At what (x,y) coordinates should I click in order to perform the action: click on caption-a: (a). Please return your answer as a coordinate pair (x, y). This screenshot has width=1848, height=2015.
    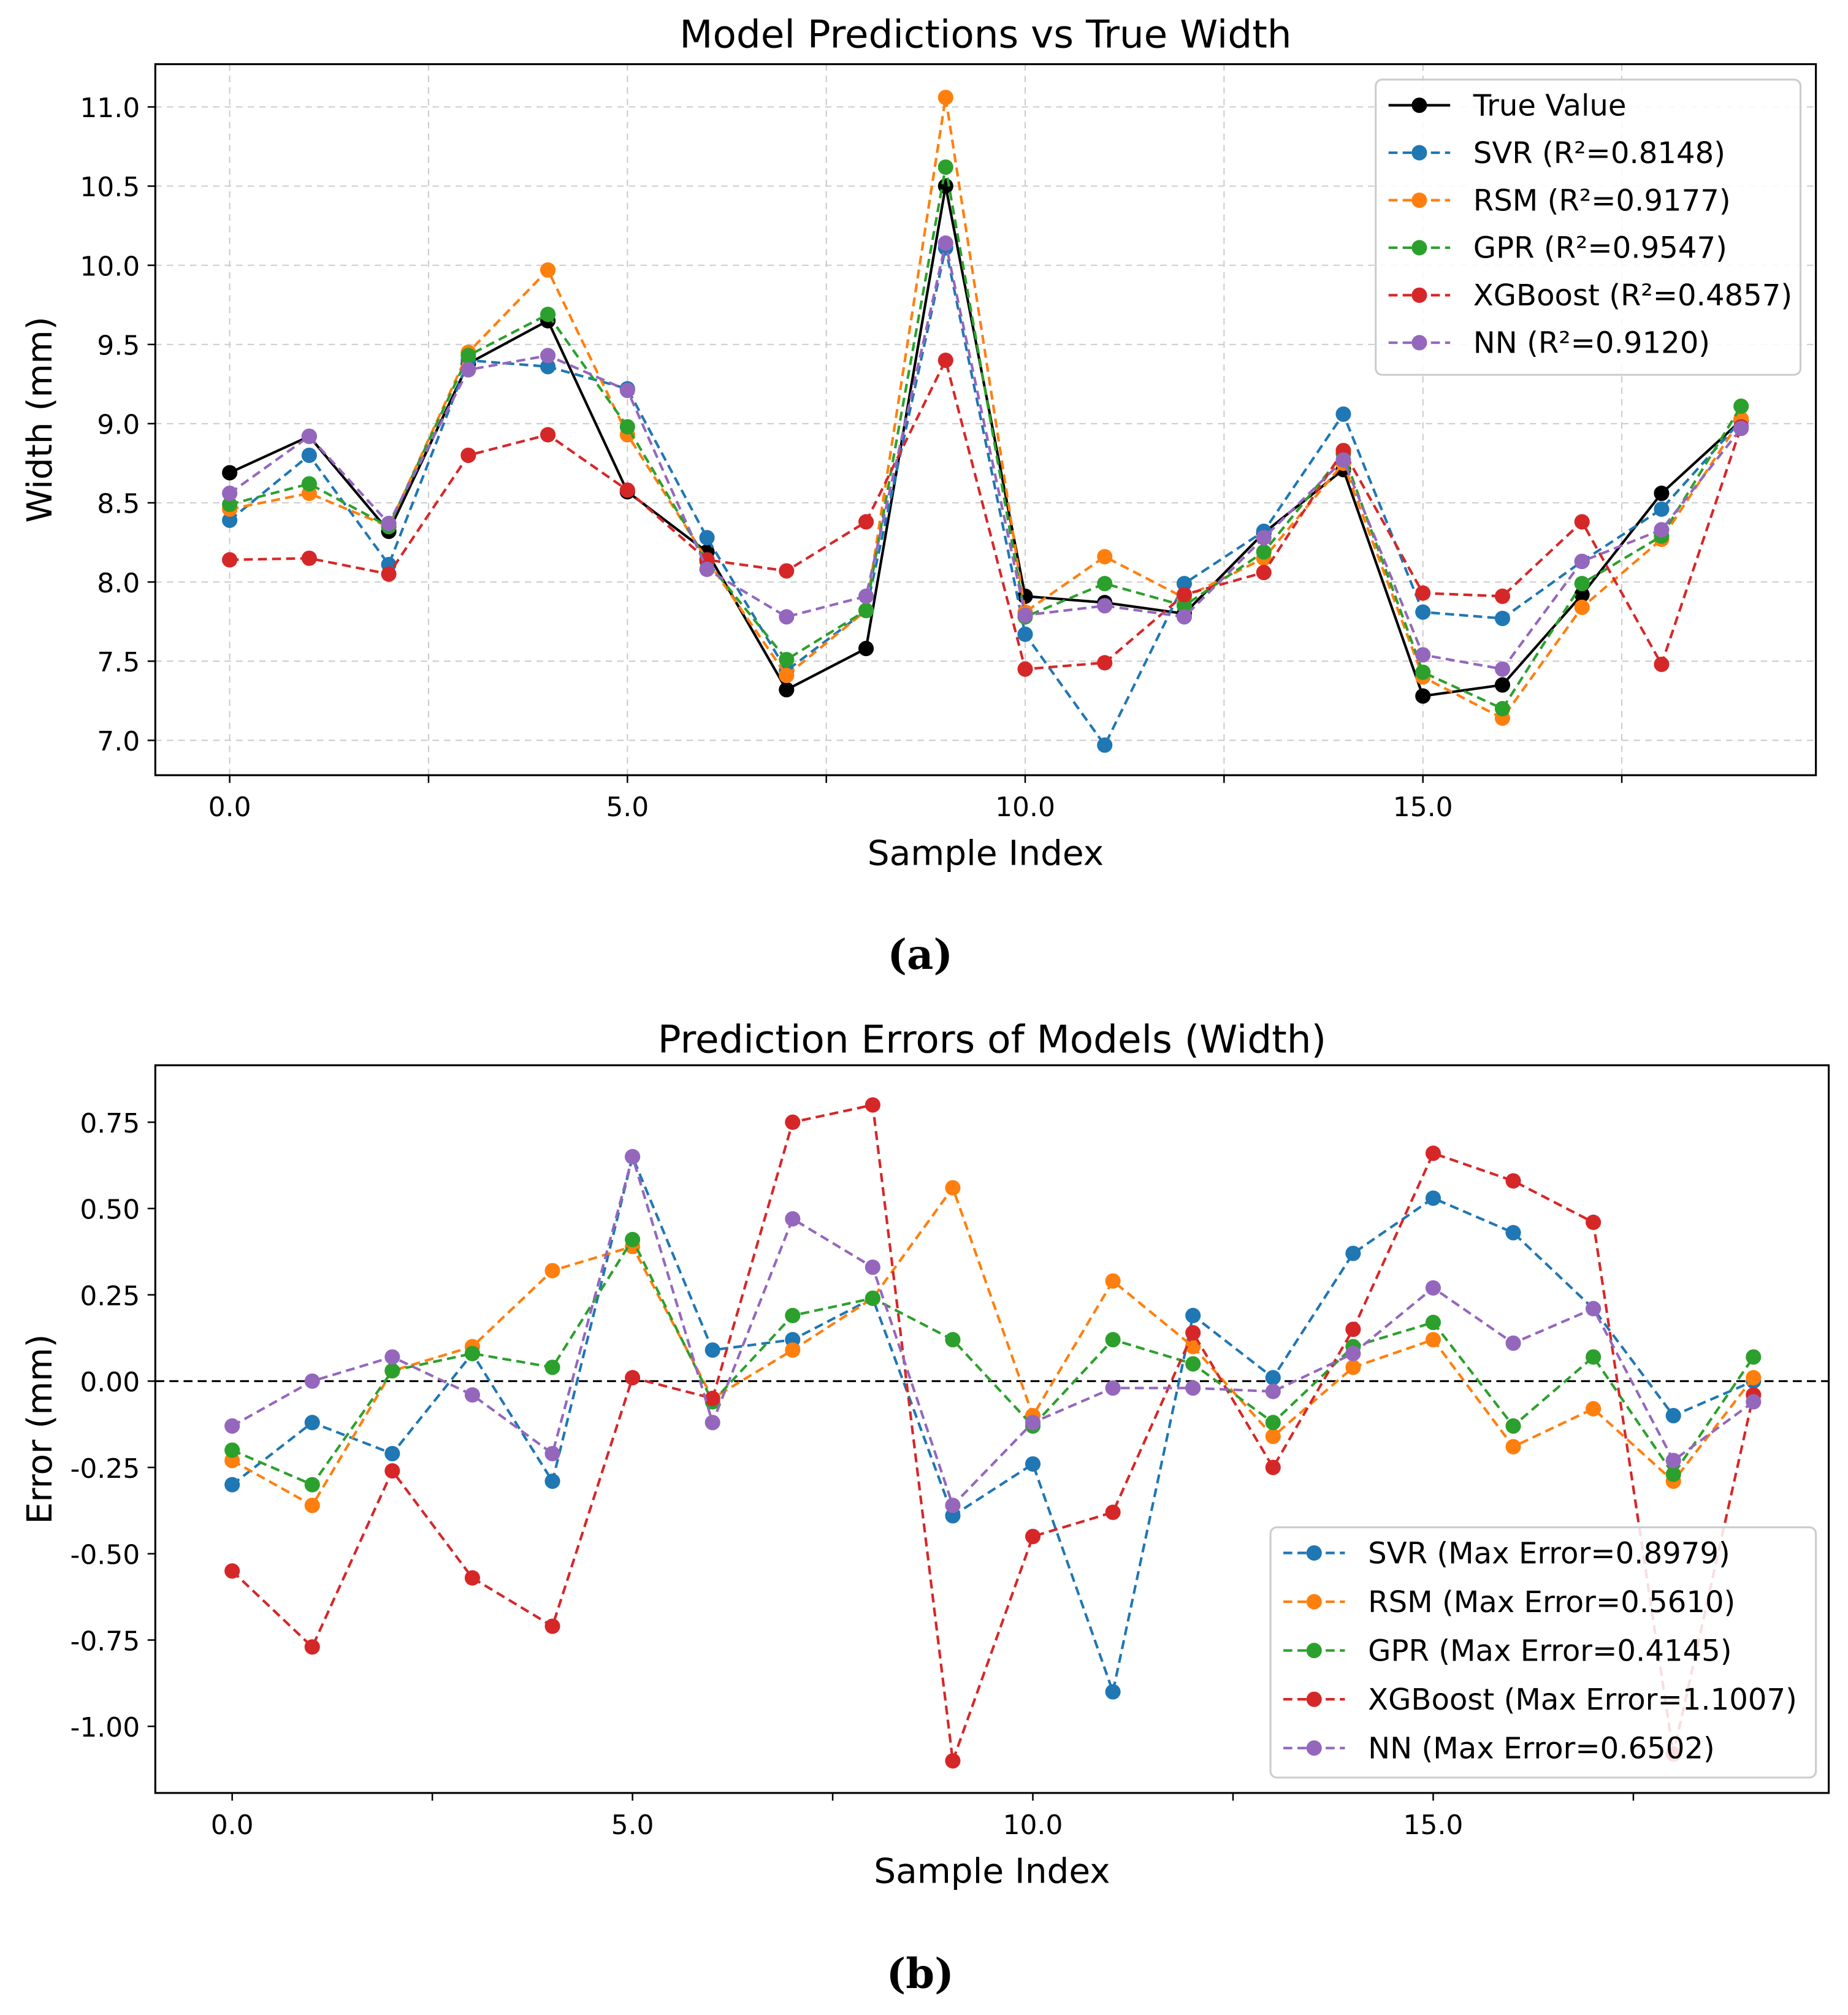
    Looking at the image, I should click on (920, 954).